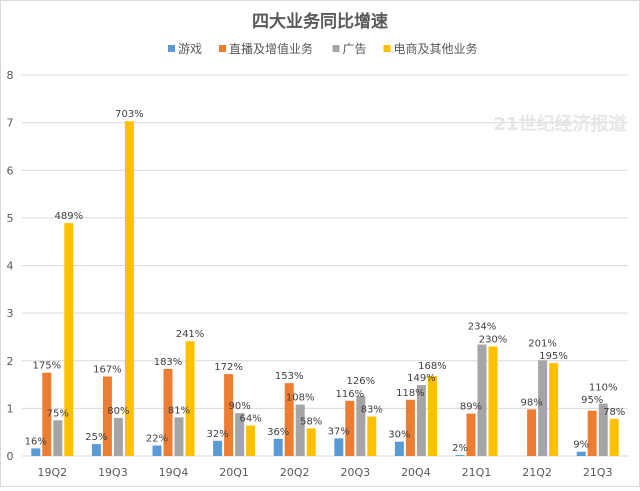 The height and width of the screenshot is (491, 640). Describe the element at coordinates (10, 313) in the screenshot. I see `y-tick-label: 3` at that location.